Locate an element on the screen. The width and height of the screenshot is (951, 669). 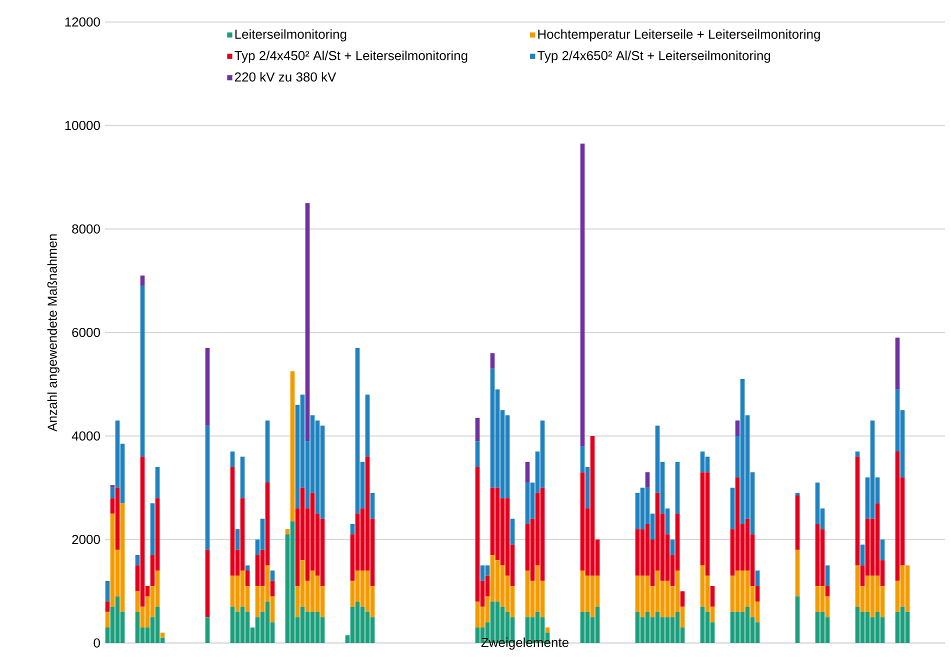
x-axis-title: Zweigelemente is located at coordinates (524, 644).